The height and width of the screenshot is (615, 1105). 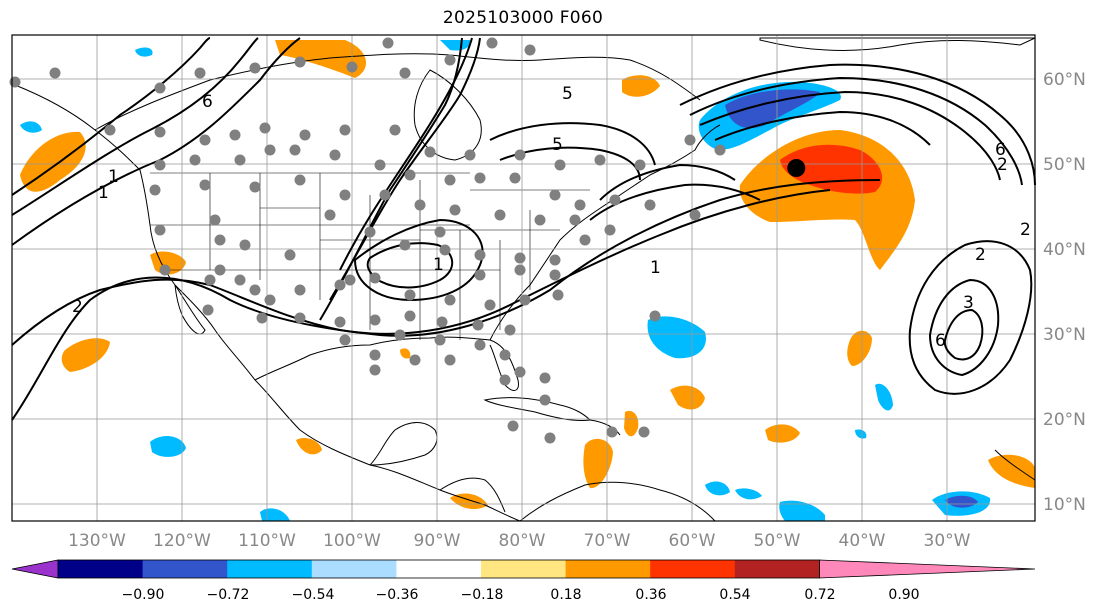 I want to click on colorbar-label: 0.90, so click(x=903, y=595).